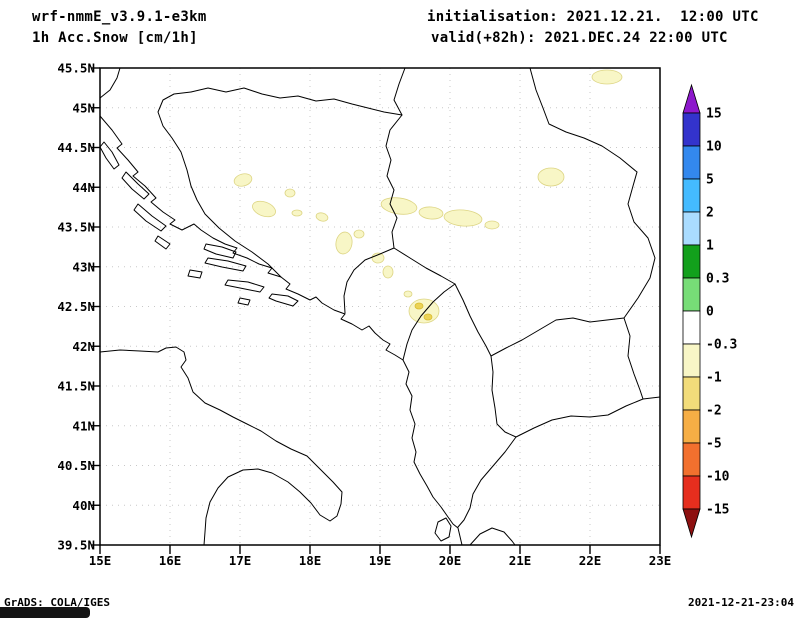 This screenshot has height=618, width=800. I want to click on border-bosnia-sava, so click(296, 101).